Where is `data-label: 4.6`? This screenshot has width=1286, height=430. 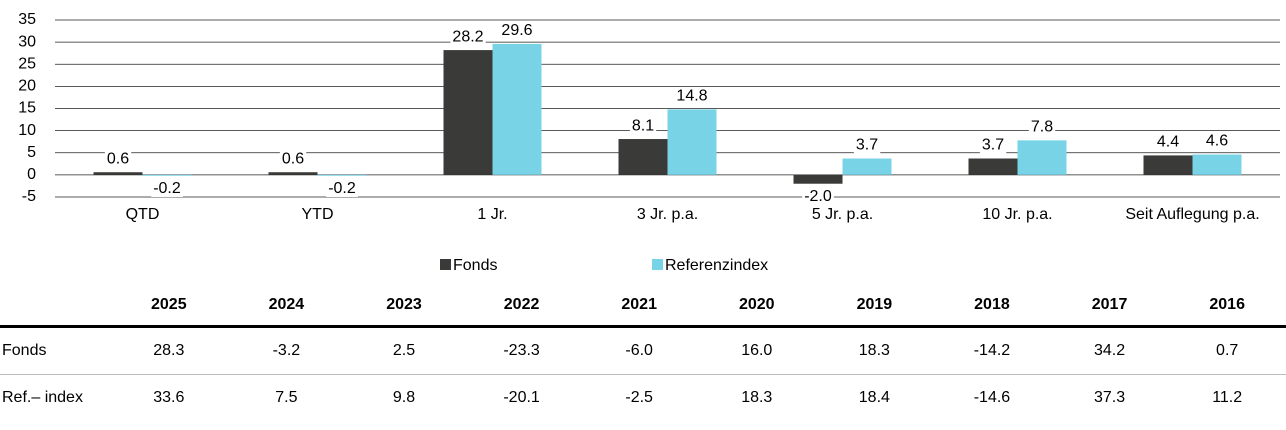
data-label: 4.6 is located at coordinates (1217, 141).